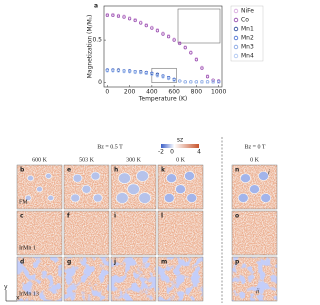 Image resolution: width=320 pixels, height=305 pixels. What do you see at coordinates (163, 46) in the screenshot?
I see `plot-frame` at bounding box center [163, 46].